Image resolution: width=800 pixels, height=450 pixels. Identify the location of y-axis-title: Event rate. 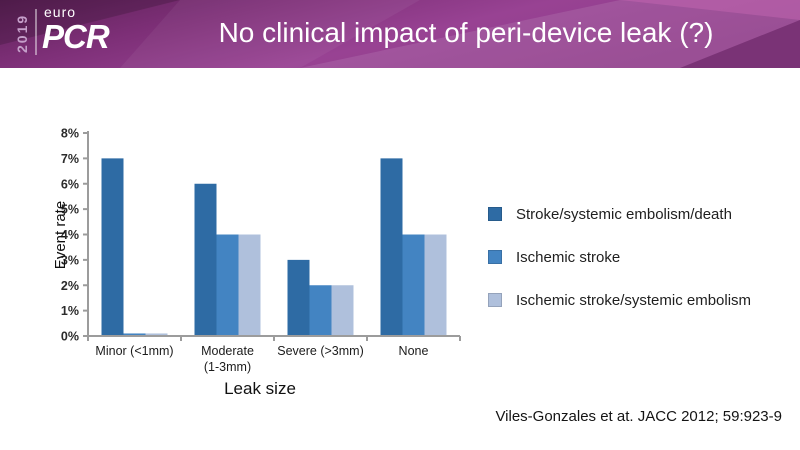
(62, 235).